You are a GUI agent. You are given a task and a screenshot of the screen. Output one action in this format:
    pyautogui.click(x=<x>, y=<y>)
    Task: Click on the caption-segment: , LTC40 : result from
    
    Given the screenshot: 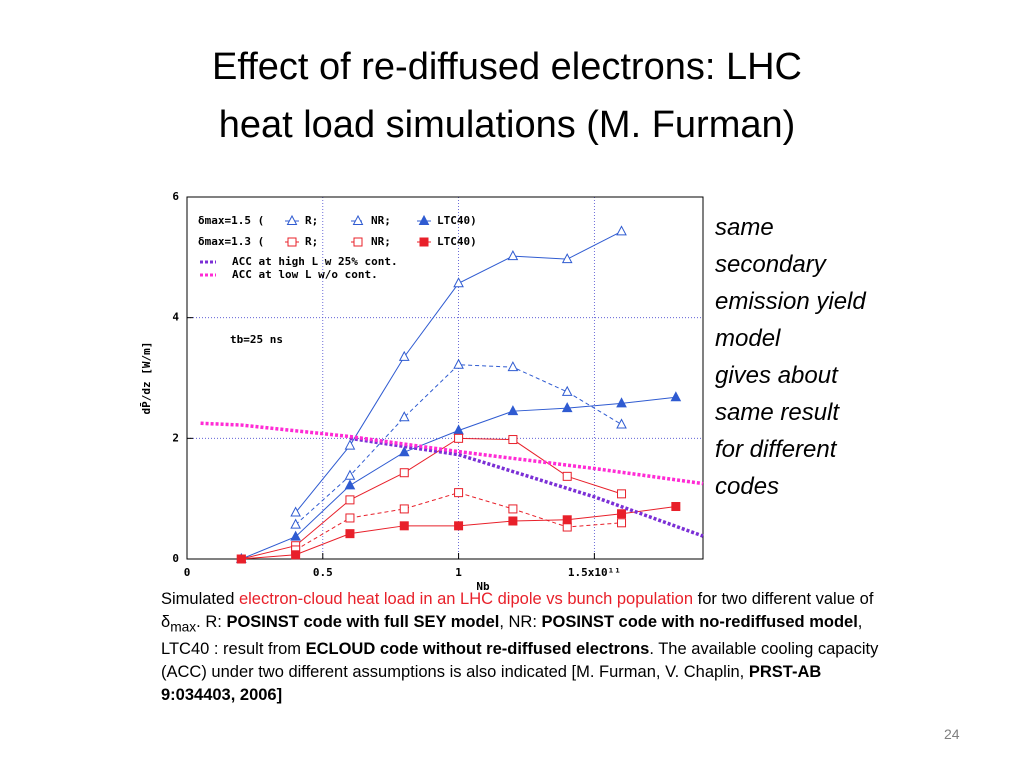 What is the action you would take?
    pyautogui.click(x=512, y=636)
    